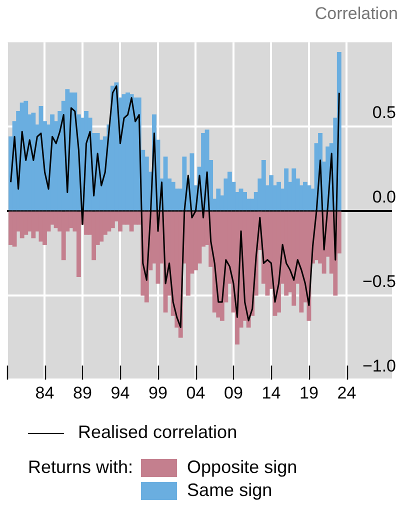 The image size is (400, 513). I want to click on x-tick-label: 94, so click(120, 392).